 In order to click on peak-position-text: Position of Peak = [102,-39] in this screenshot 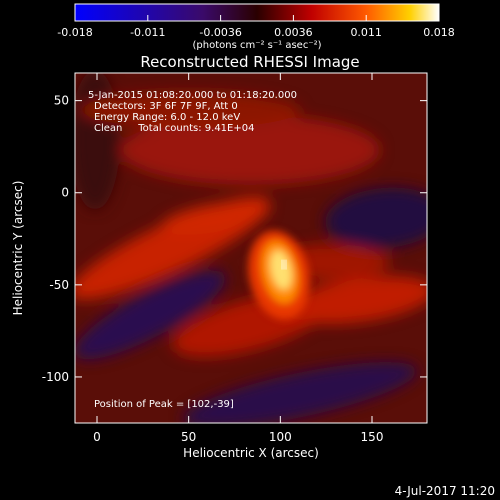, I will do `click(164, 404)`.